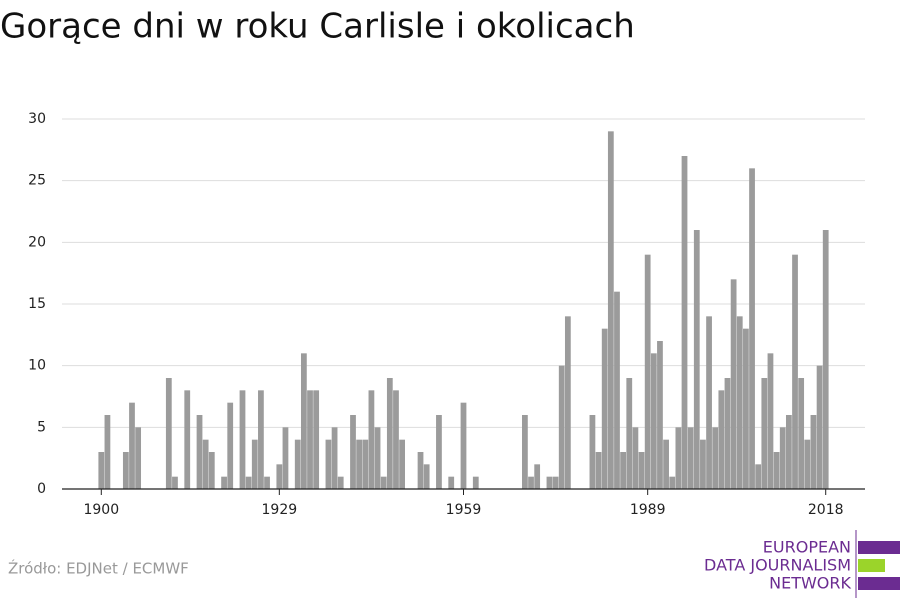 The height and width of the screenshot is (600, 900). What do you see at coordinates (280, 510) in the screenshot?
I see `x-tick-label: 1929` at bounding box center [280, 510].